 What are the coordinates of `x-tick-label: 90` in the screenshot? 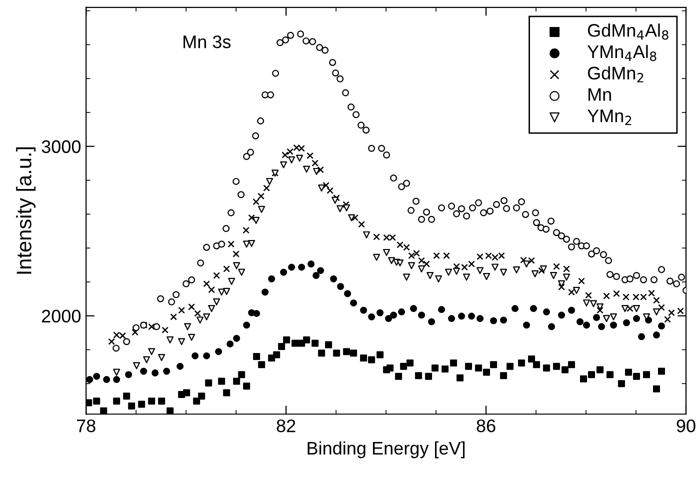 It's located at (686, 425).